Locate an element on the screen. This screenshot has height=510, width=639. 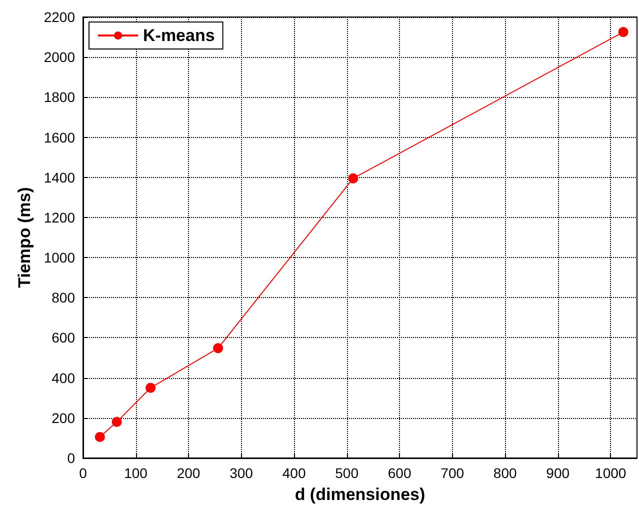
y-tick-label: 1600 is located at coordinates (60, 137).